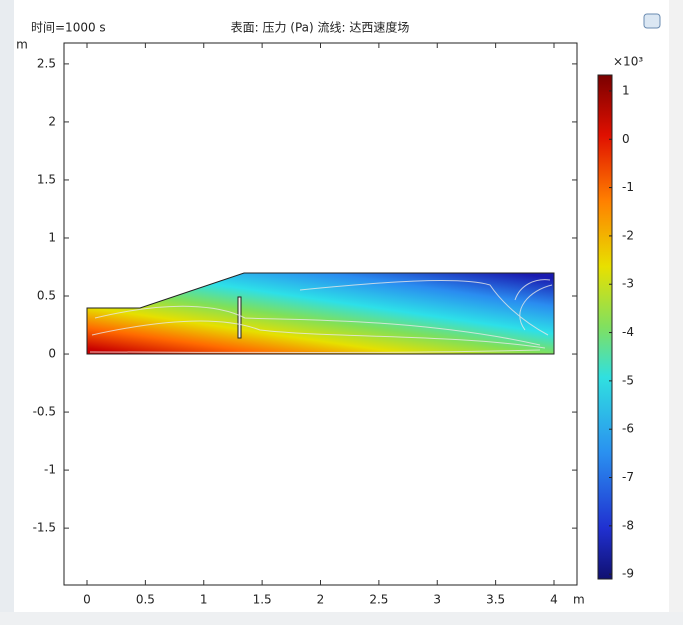  I want to click on colorbar-tick-label: -5, so click(628, 380).